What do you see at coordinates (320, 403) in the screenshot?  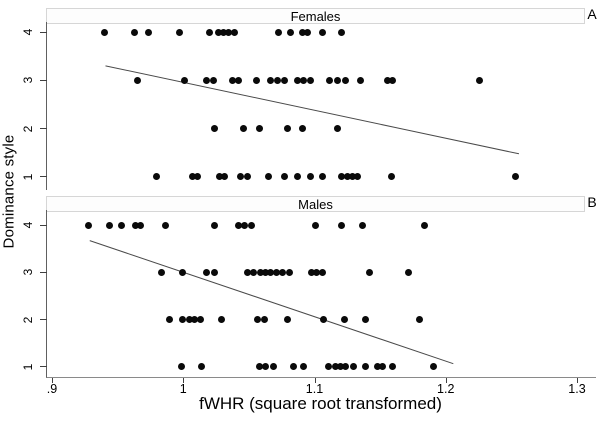 I see `x-axis-title: fWHR (square root transformed)` at bounding box center [320, 403].